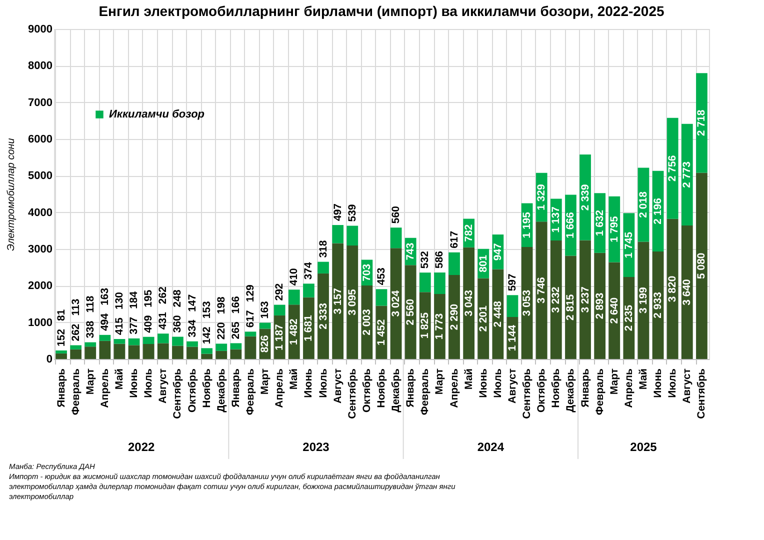 The width and height of the screenshot is (764, 540). I want to click on data-label: 152, so click(61, 337).